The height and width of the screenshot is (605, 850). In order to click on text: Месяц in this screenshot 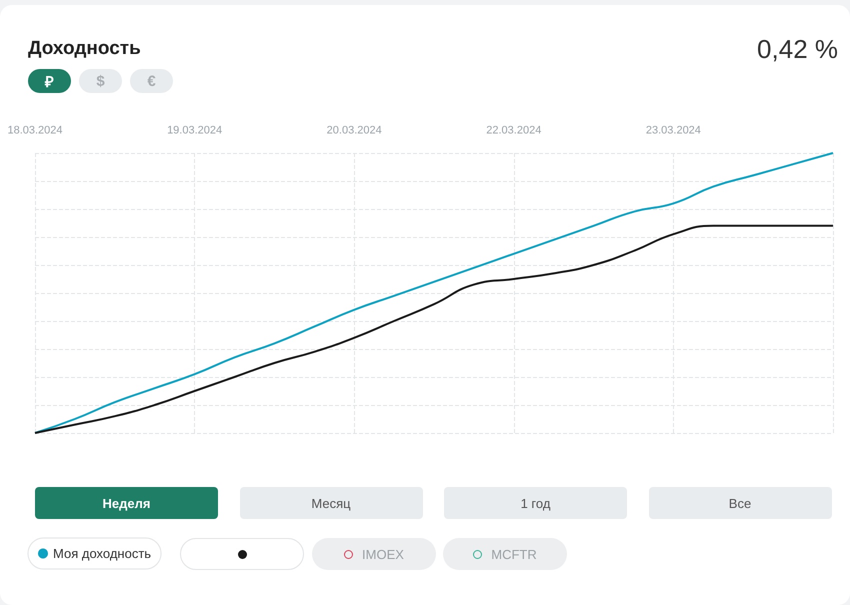, I will do `click(331, 503)`.